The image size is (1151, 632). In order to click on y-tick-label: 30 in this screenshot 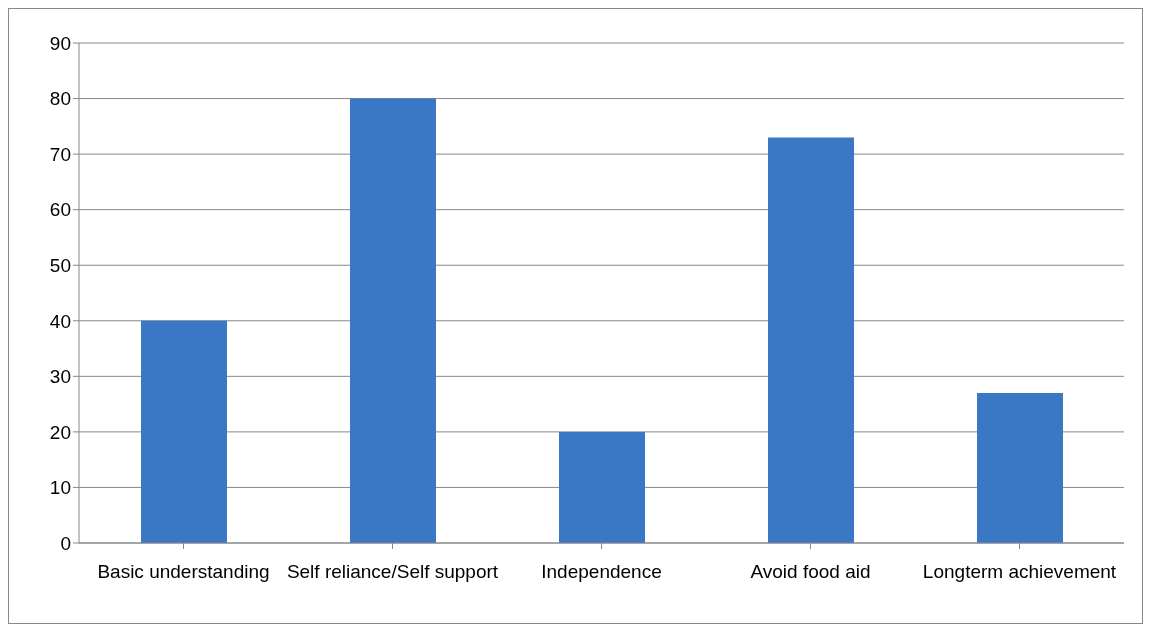, I will do `click(60, 377)`.